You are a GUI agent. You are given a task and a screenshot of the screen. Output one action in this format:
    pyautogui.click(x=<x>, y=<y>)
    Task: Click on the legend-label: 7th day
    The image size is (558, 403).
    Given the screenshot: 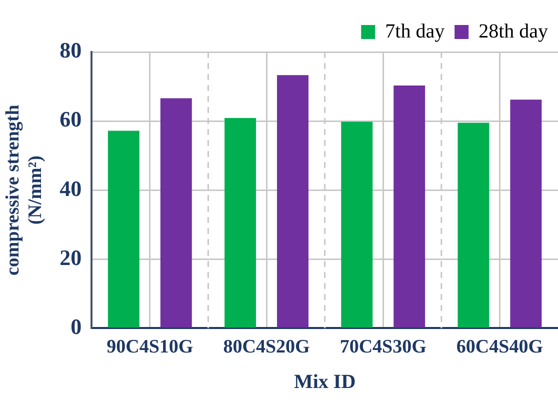 What is the action you would take?
    pyautogui.click(x=415, y=31)
    